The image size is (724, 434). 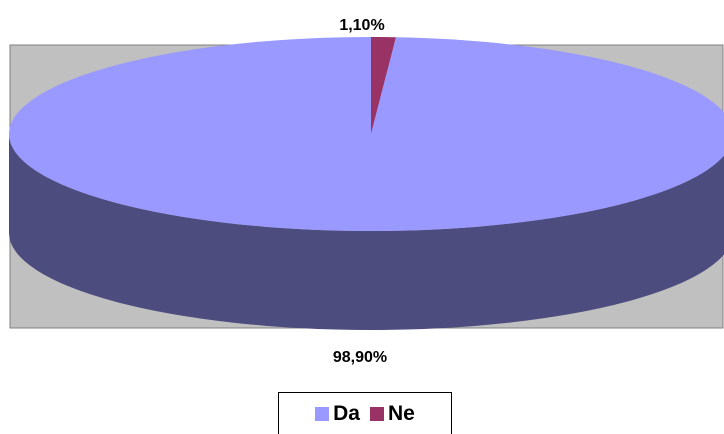 I want to click on legend-item-da: Da, so click(x=337, y=414).